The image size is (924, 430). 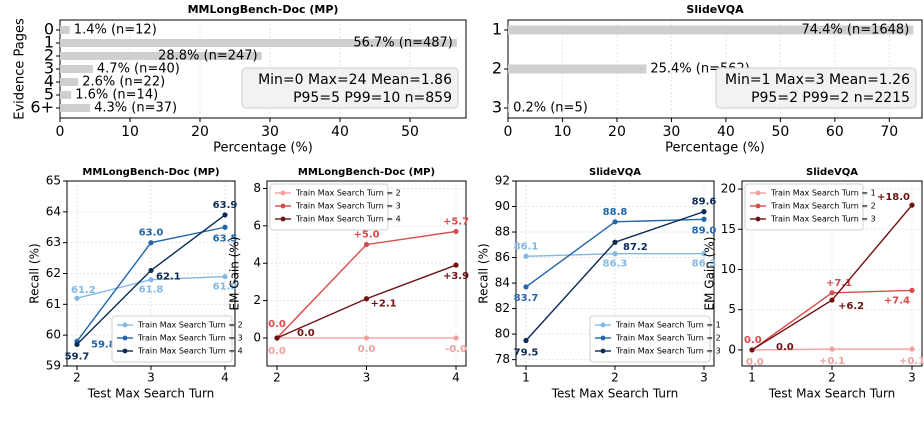 I want to click on y-tick-label: 59, so click(x=53, y=366).